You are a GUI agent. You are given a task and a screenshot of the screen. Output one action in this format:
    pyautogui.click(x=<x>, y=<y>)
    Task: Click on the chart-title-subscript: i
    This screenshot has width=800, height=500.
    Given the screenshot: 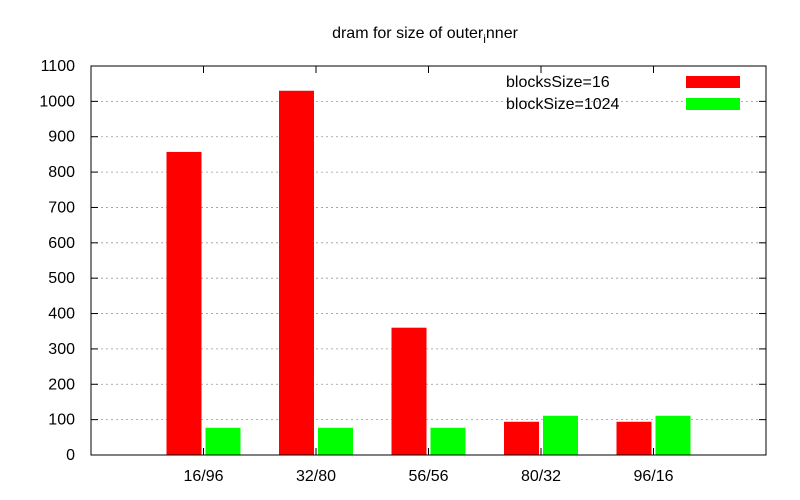 What is the action you would take?
    pyautogui.click(x=484, y=39)
    